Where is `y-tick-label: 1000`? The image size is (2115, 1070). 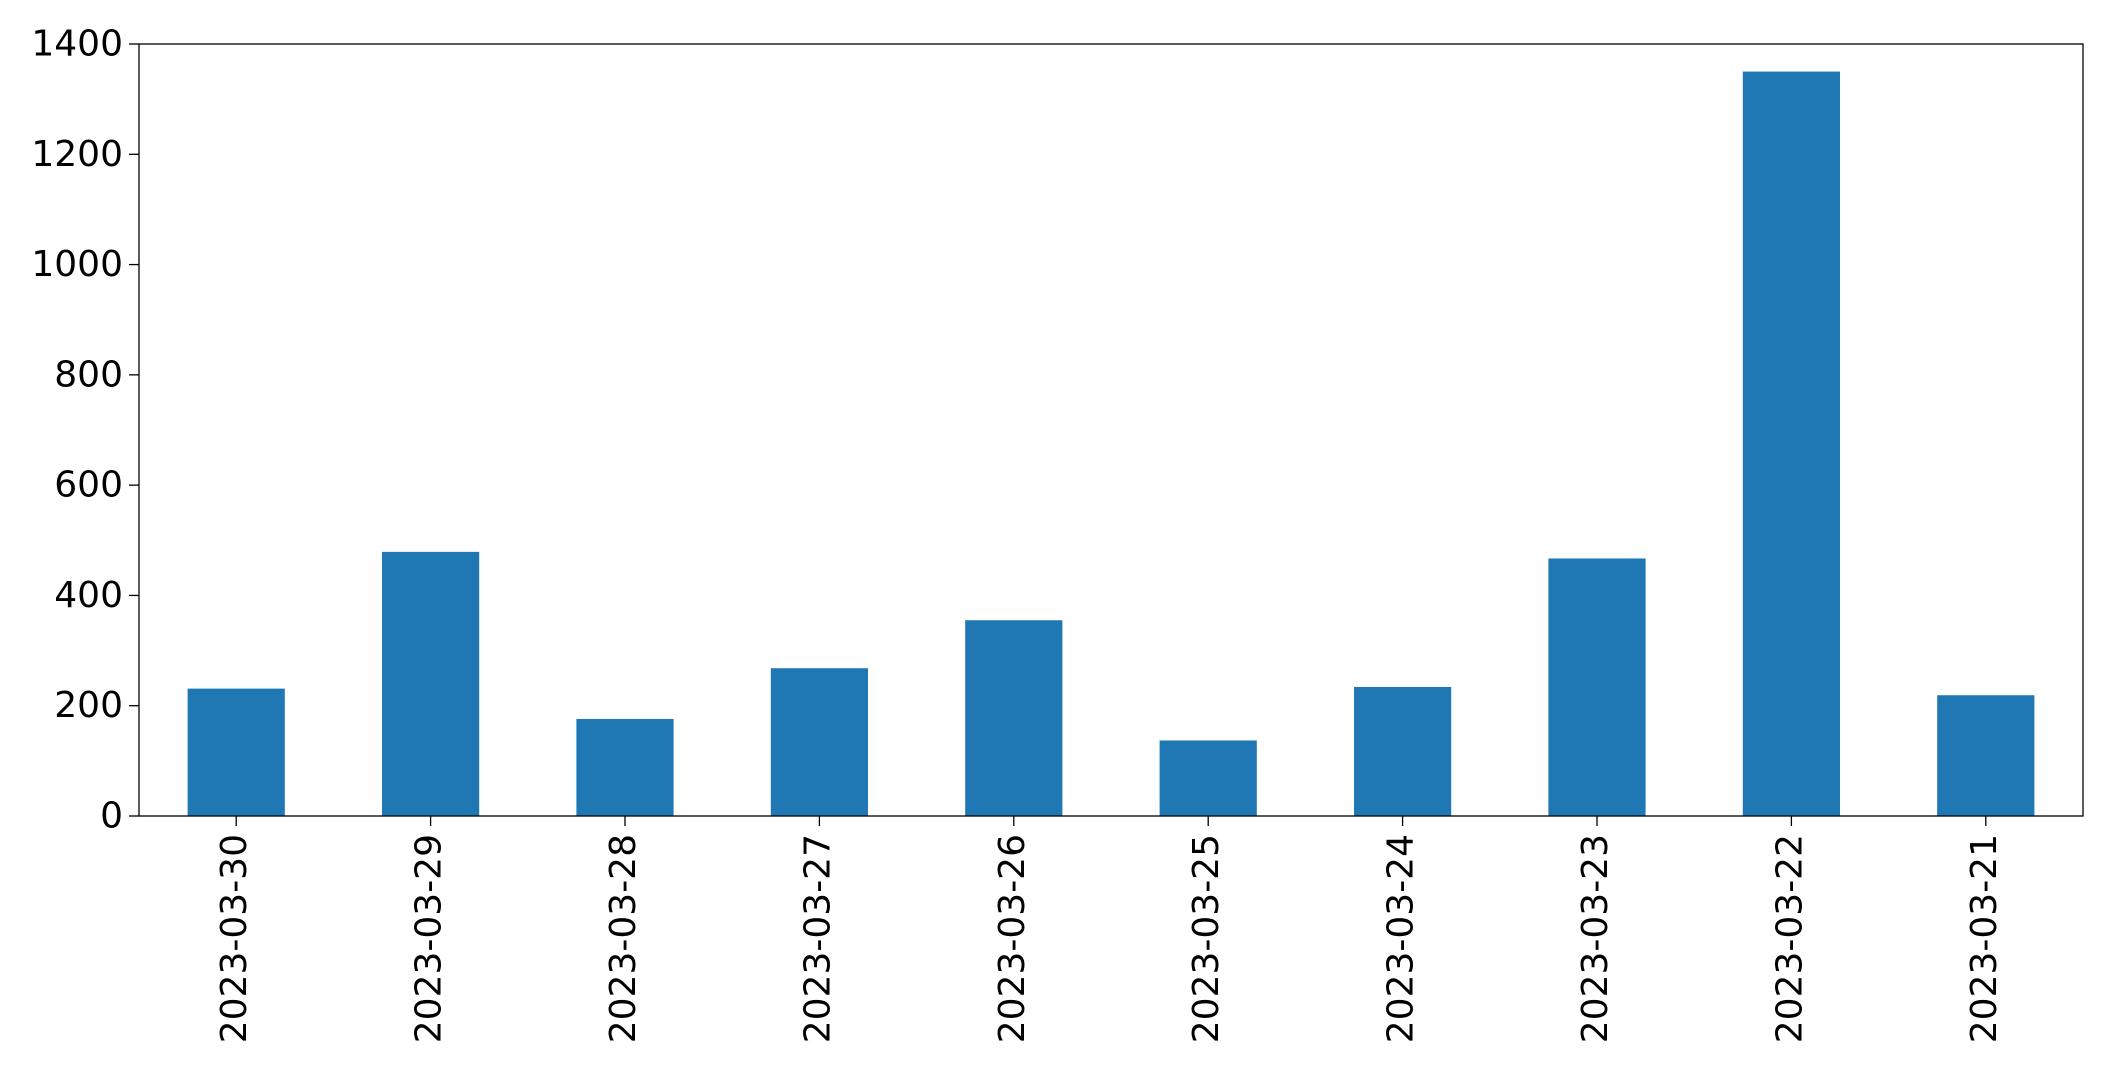
y-tick-label: 1000 is located at coordinates (77, 264).